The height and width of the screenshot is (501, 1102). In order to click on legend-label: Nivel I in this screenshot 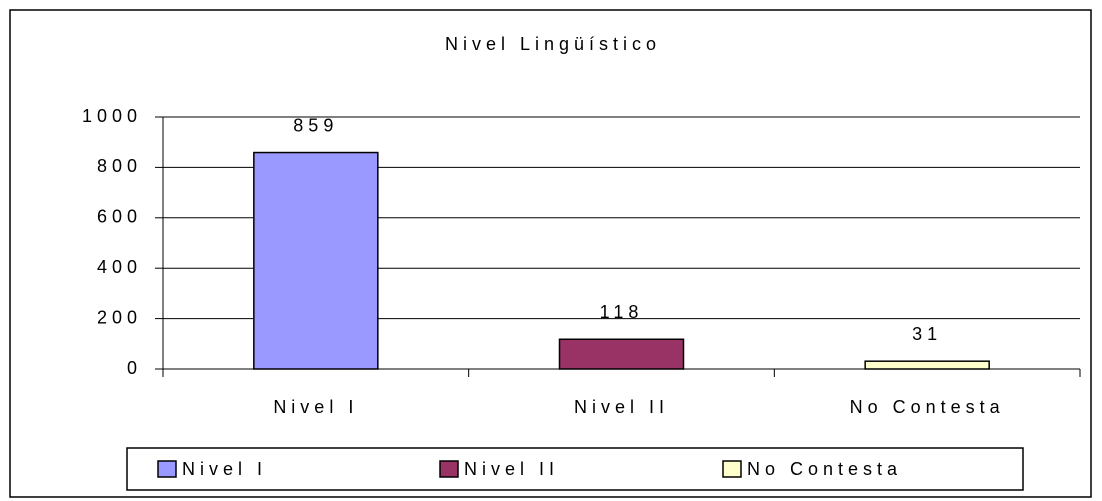, I will do `click(224, 469)`.